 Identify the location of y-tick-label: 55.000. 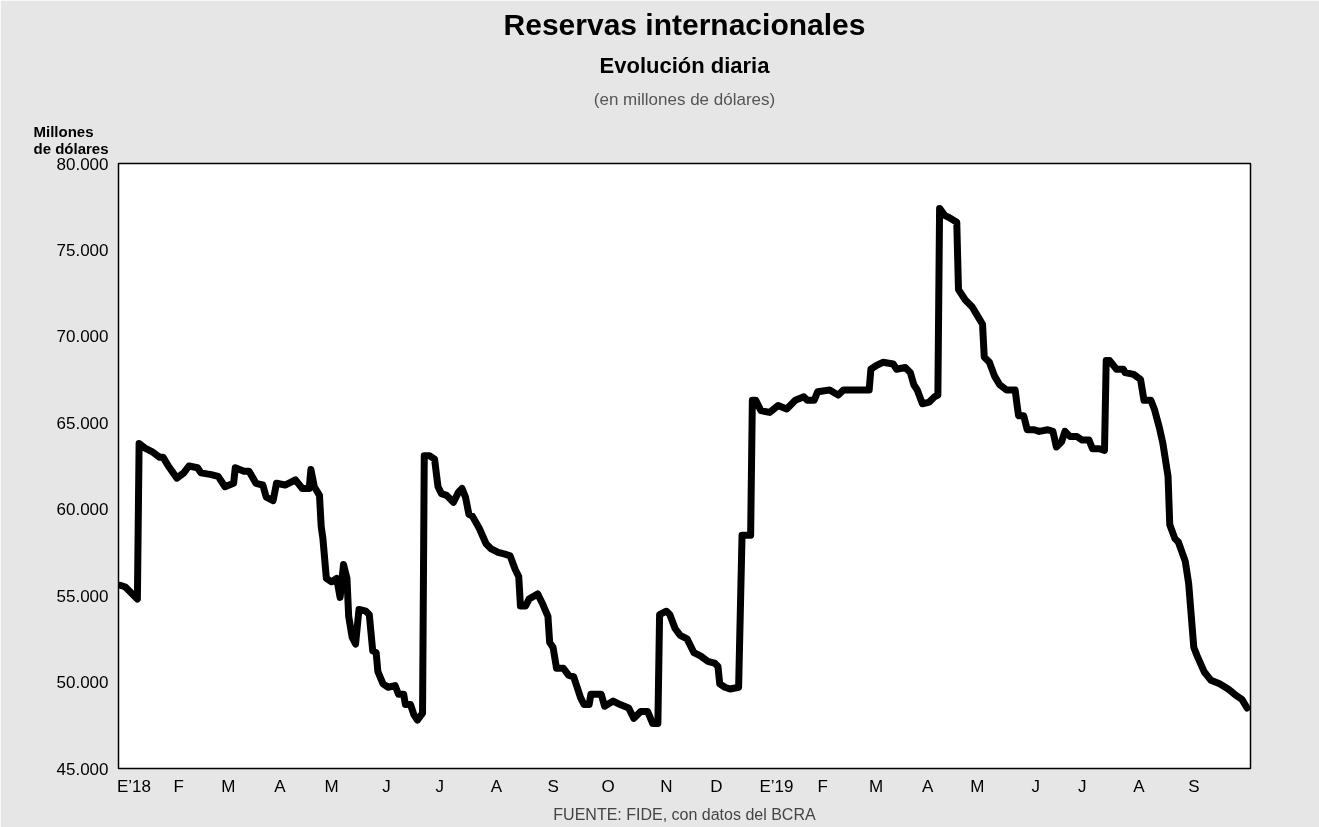
(82, 596).